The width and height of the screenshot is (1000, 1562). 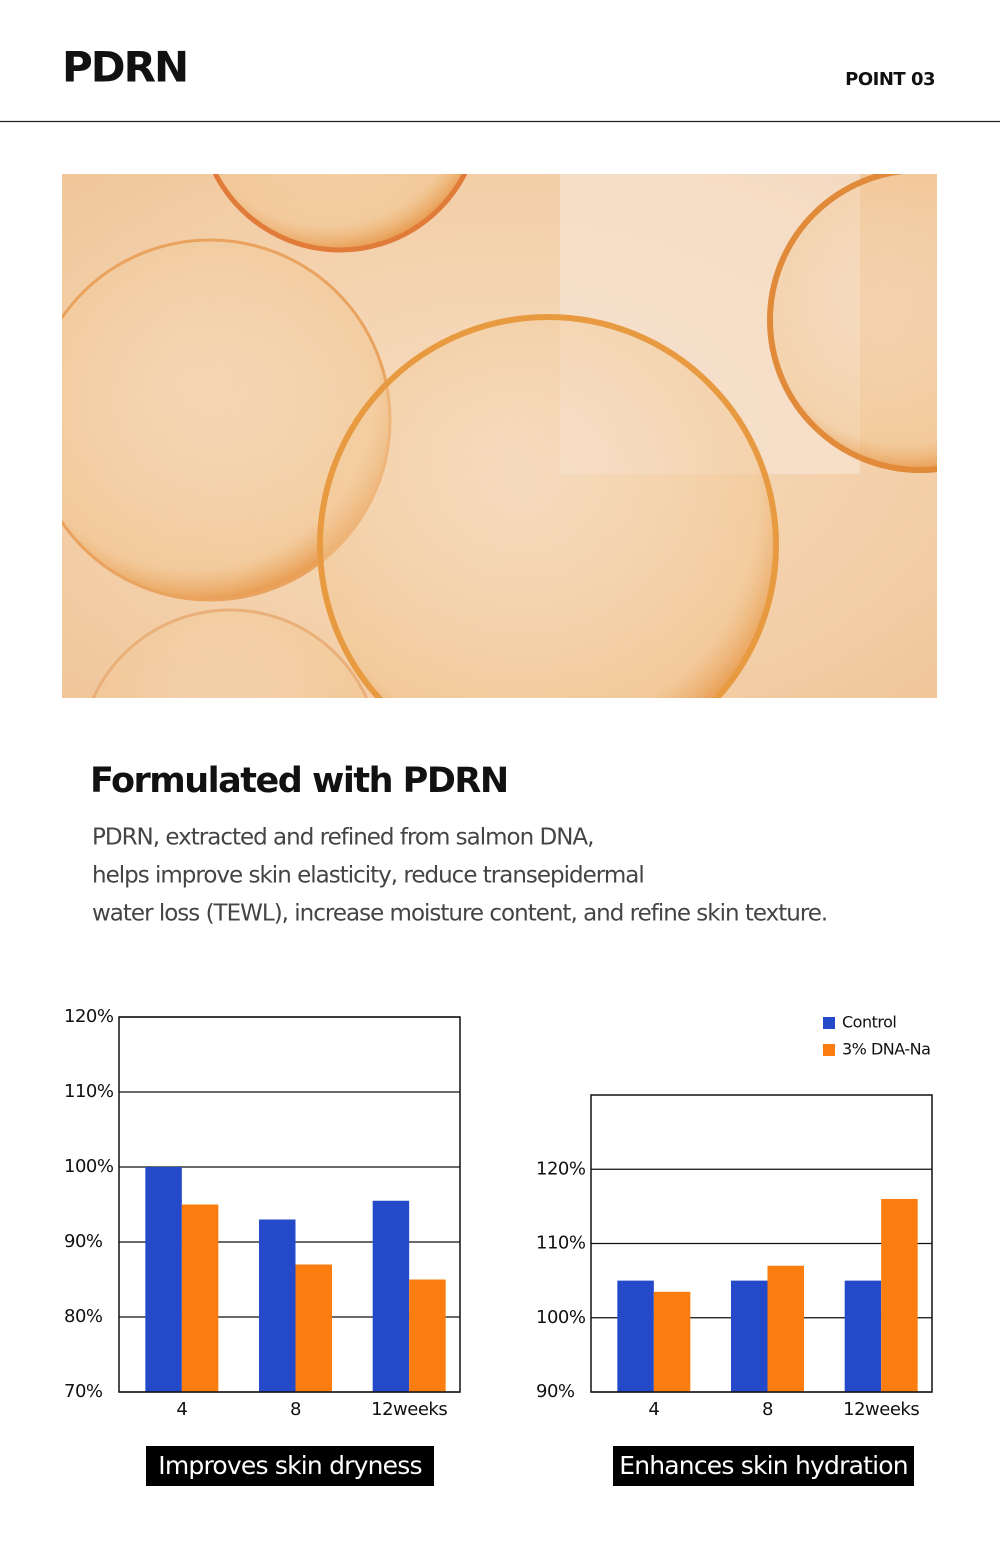 I want to click on heading: Formulated with PDRN, so click(x=299, y=781).